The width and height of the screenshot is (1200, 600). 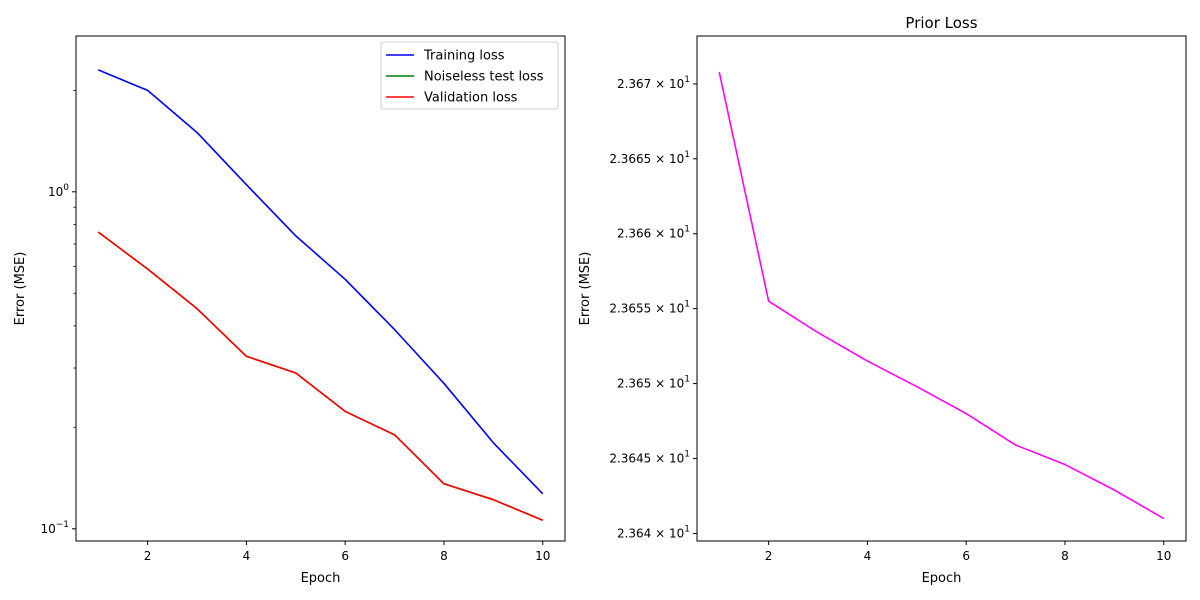 I want to click on right-x-ticks: 2 4 6 8 10, so click(x=968, y=552).